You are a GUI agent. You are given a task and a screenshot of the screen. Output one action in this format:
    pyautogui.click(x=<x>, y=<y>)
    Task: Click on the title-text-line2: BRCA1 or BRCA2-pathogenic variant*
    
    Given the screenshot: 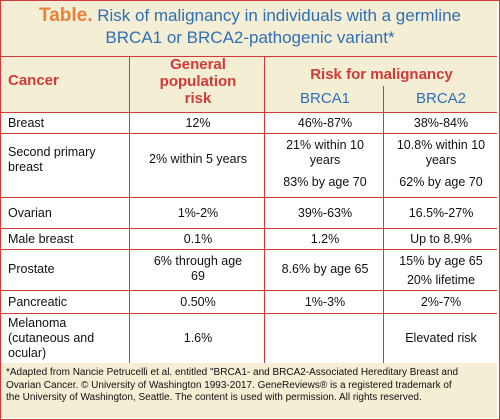 What is the action you would take?
    pyautogui.click(x=250, y=37)
    